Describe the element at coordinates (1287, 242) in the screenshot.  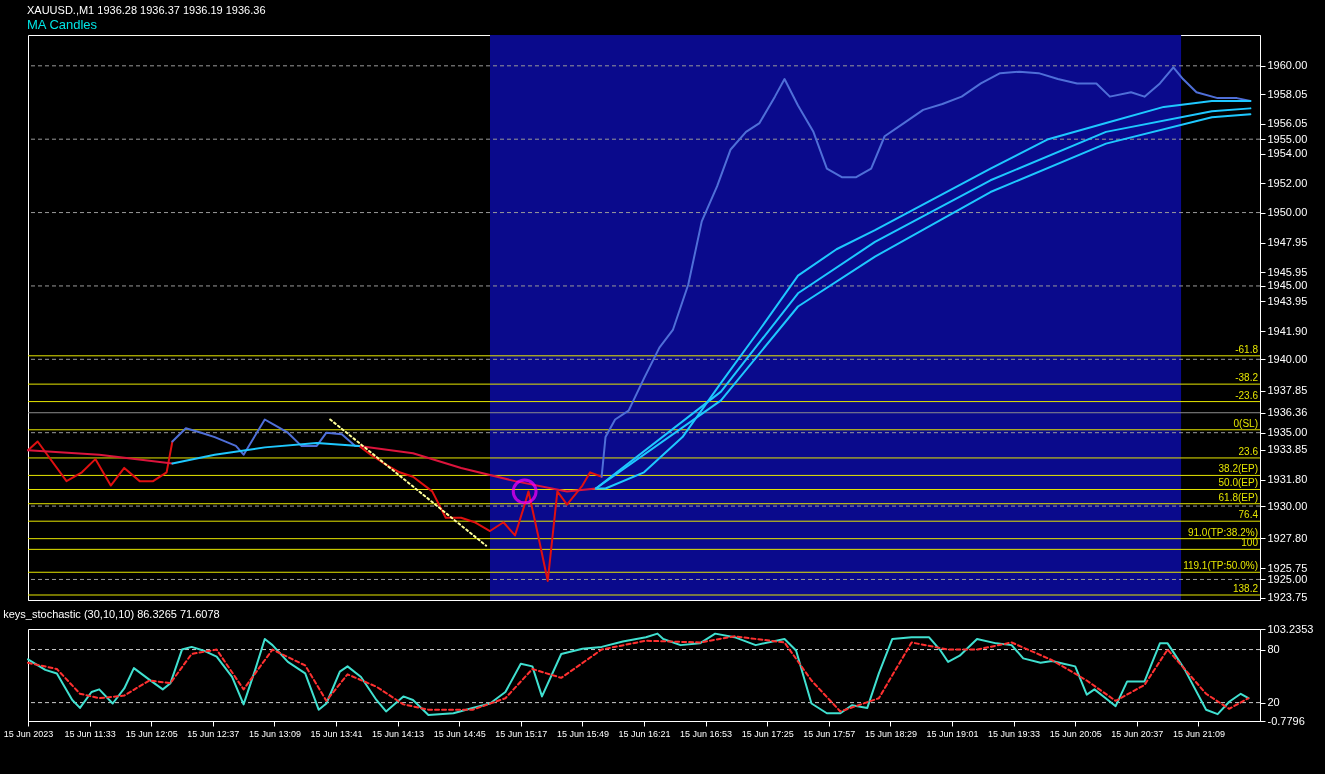
I see `y-tick-label: 1947.95` at that location.